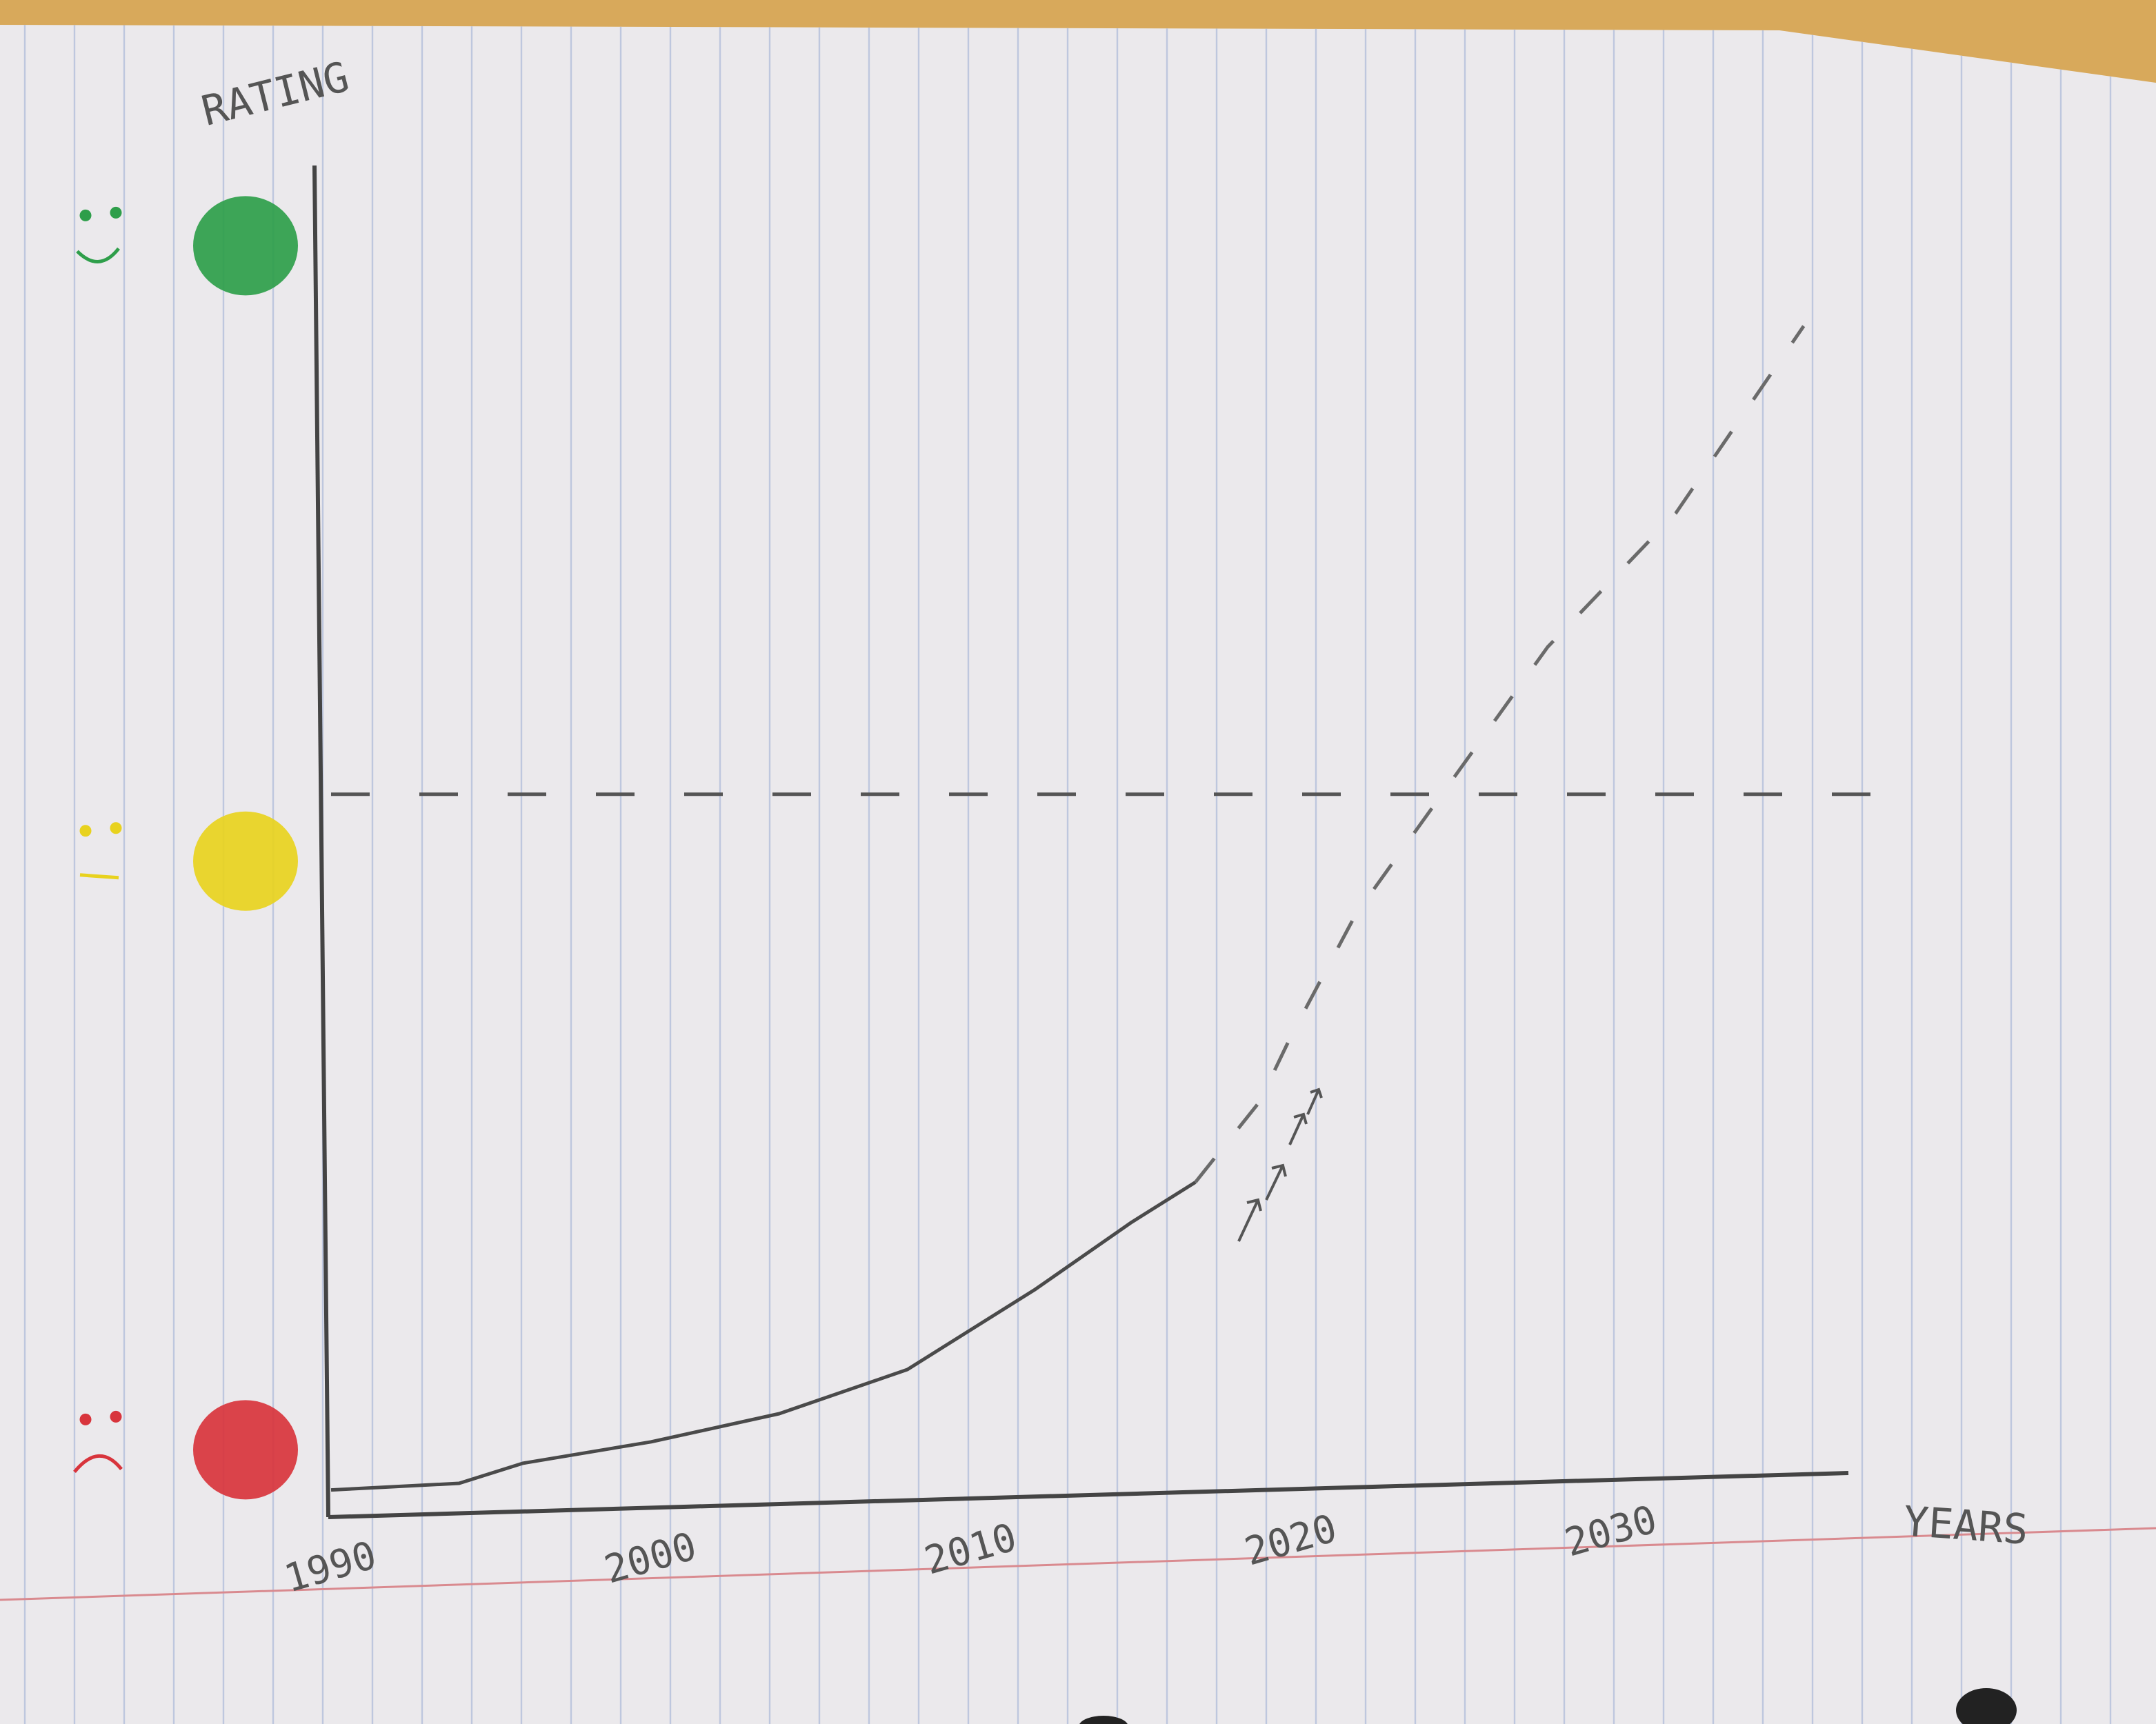 The image size is (2156, 1724). I want to click on y-axis, so click(321, 841).